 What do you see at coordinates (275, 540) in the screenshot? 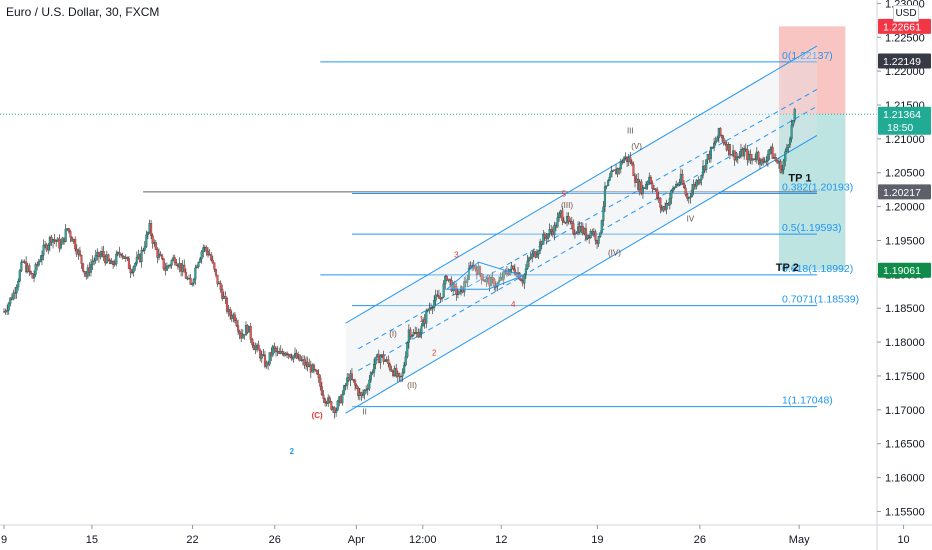
I see `x-tick-label: 26` at bounding box center [275, 540].